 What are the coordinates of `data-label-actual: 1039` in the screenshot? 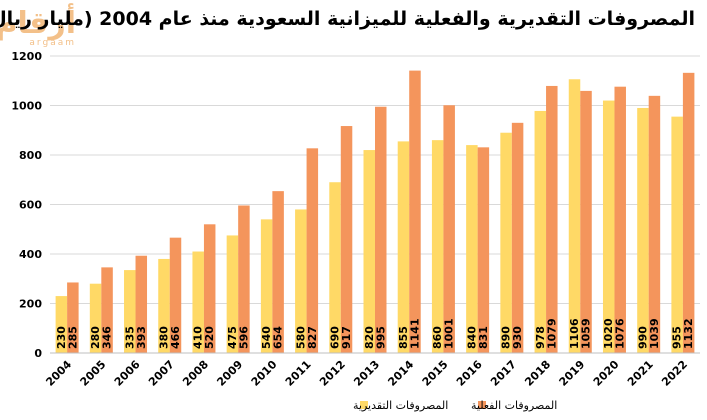 It's located at (654, 333).